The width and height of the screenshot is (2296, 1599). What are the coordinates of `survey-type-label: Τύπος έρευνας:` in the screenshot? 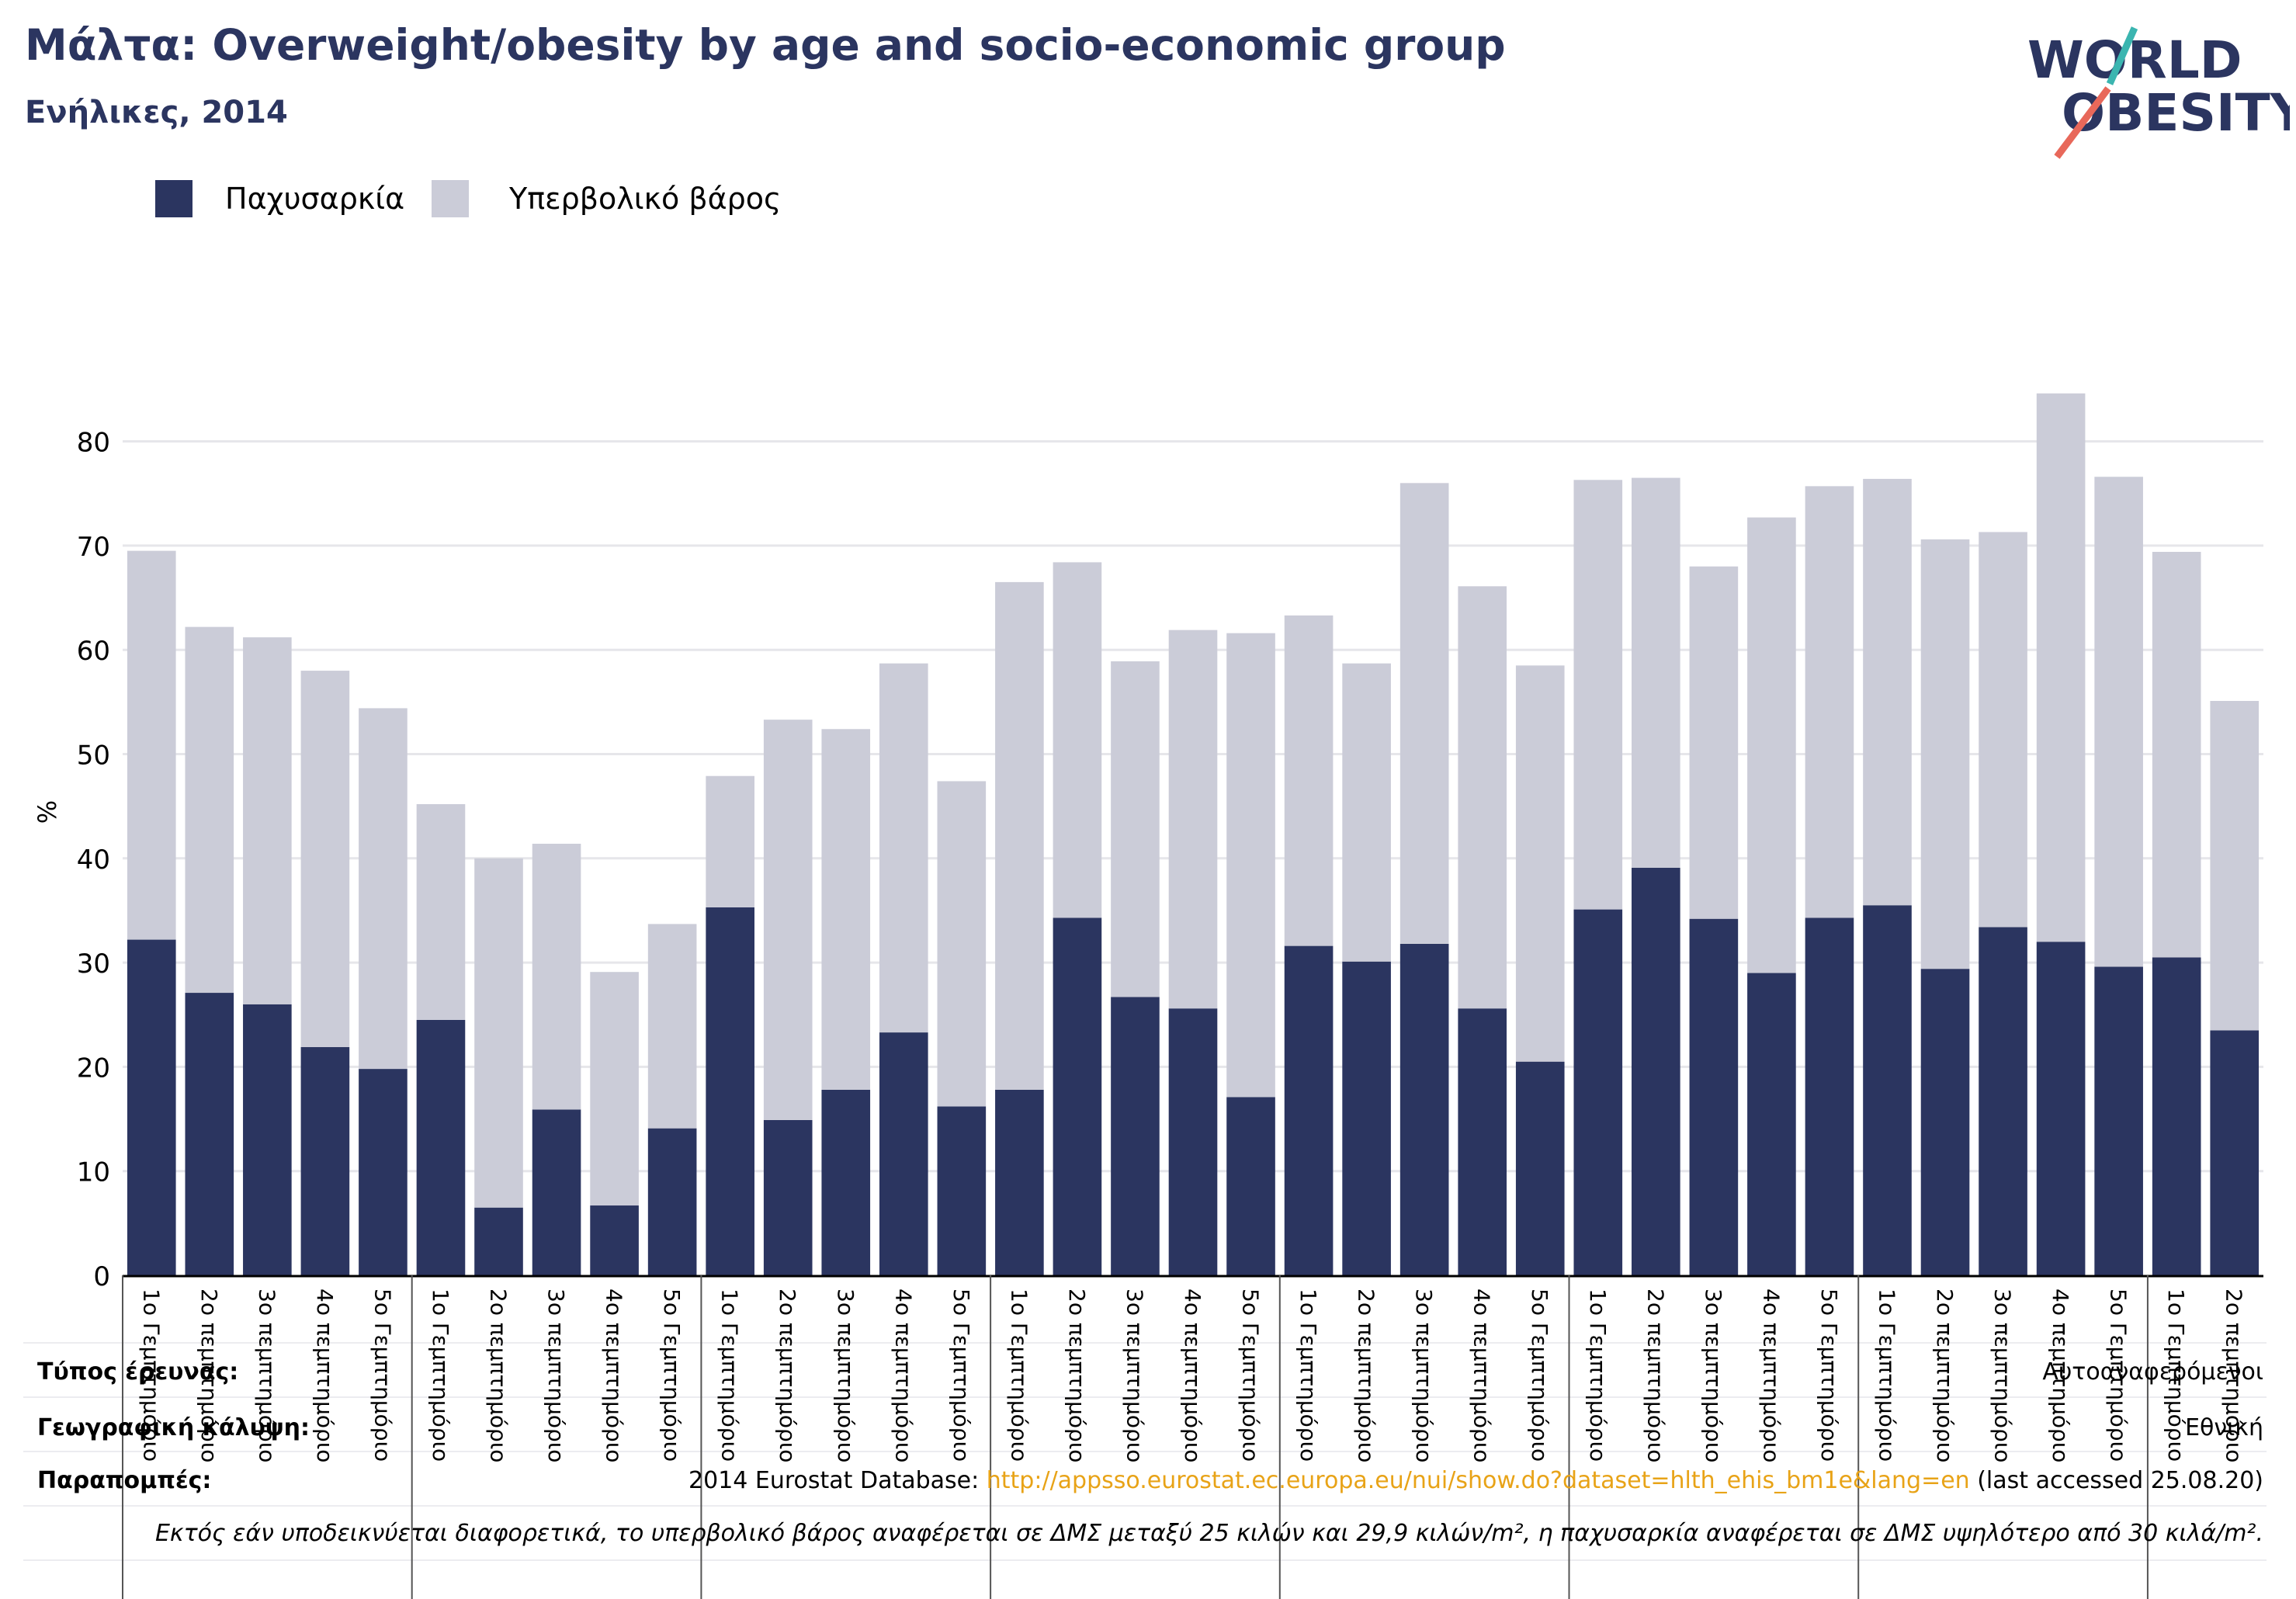 It's located at (138, 1372).